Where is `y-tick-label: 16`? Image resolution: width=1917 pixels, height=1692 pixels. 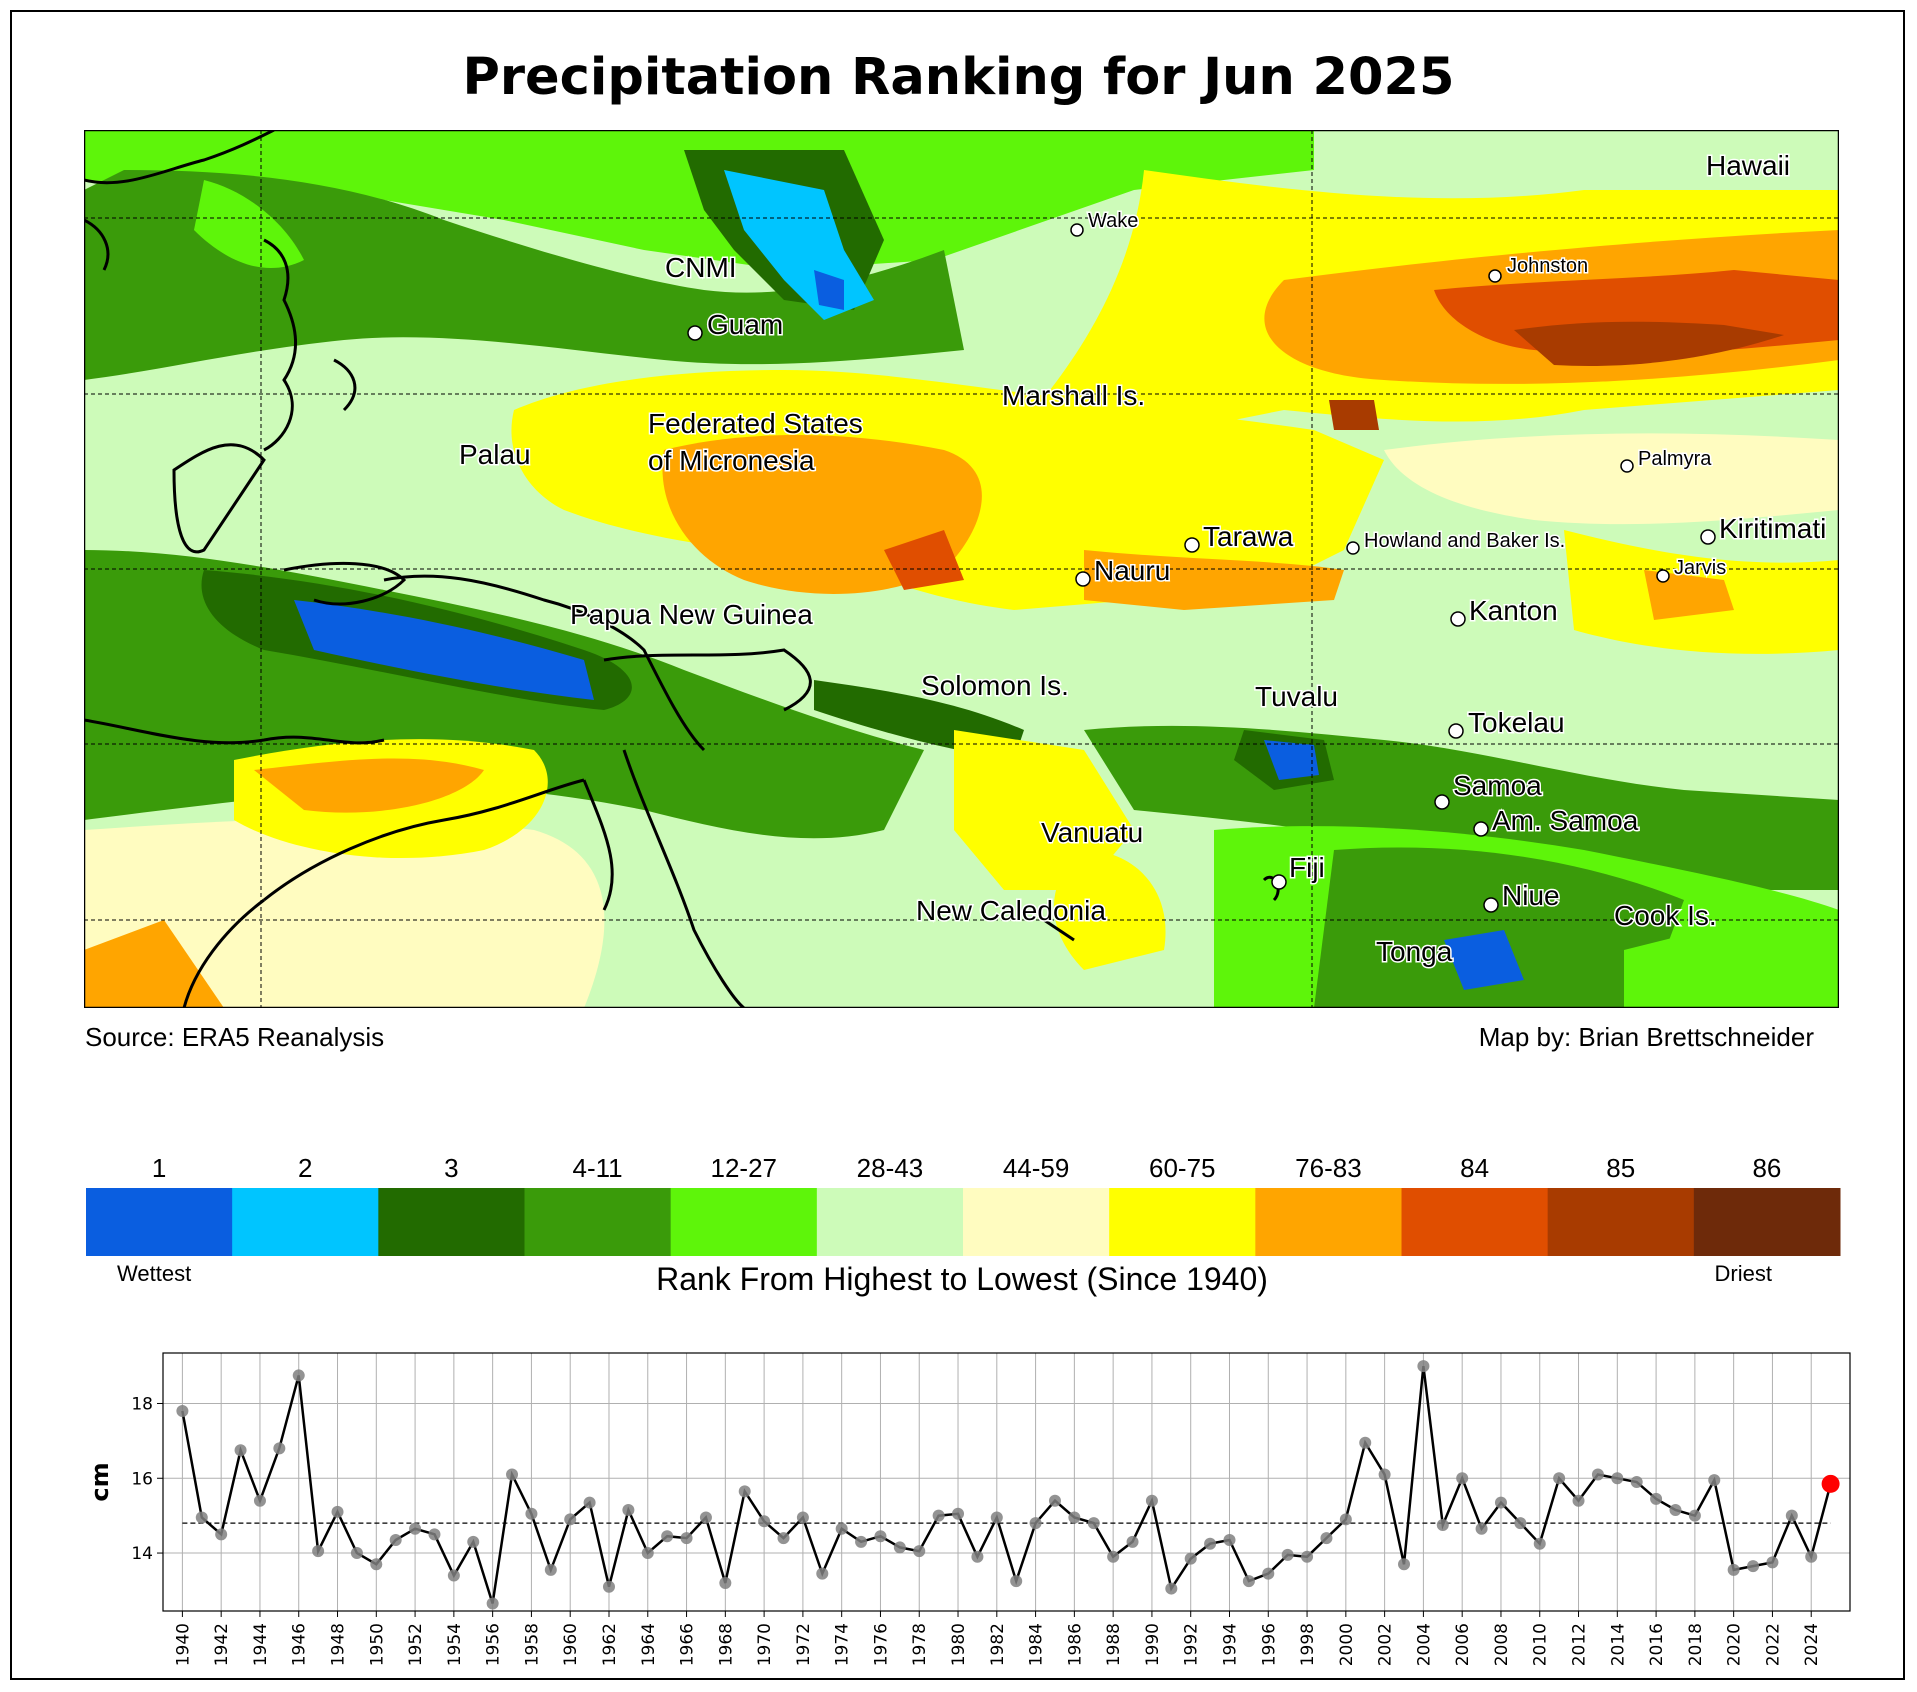
y-tick-label: 16 is located at coordinates (142, 1479).